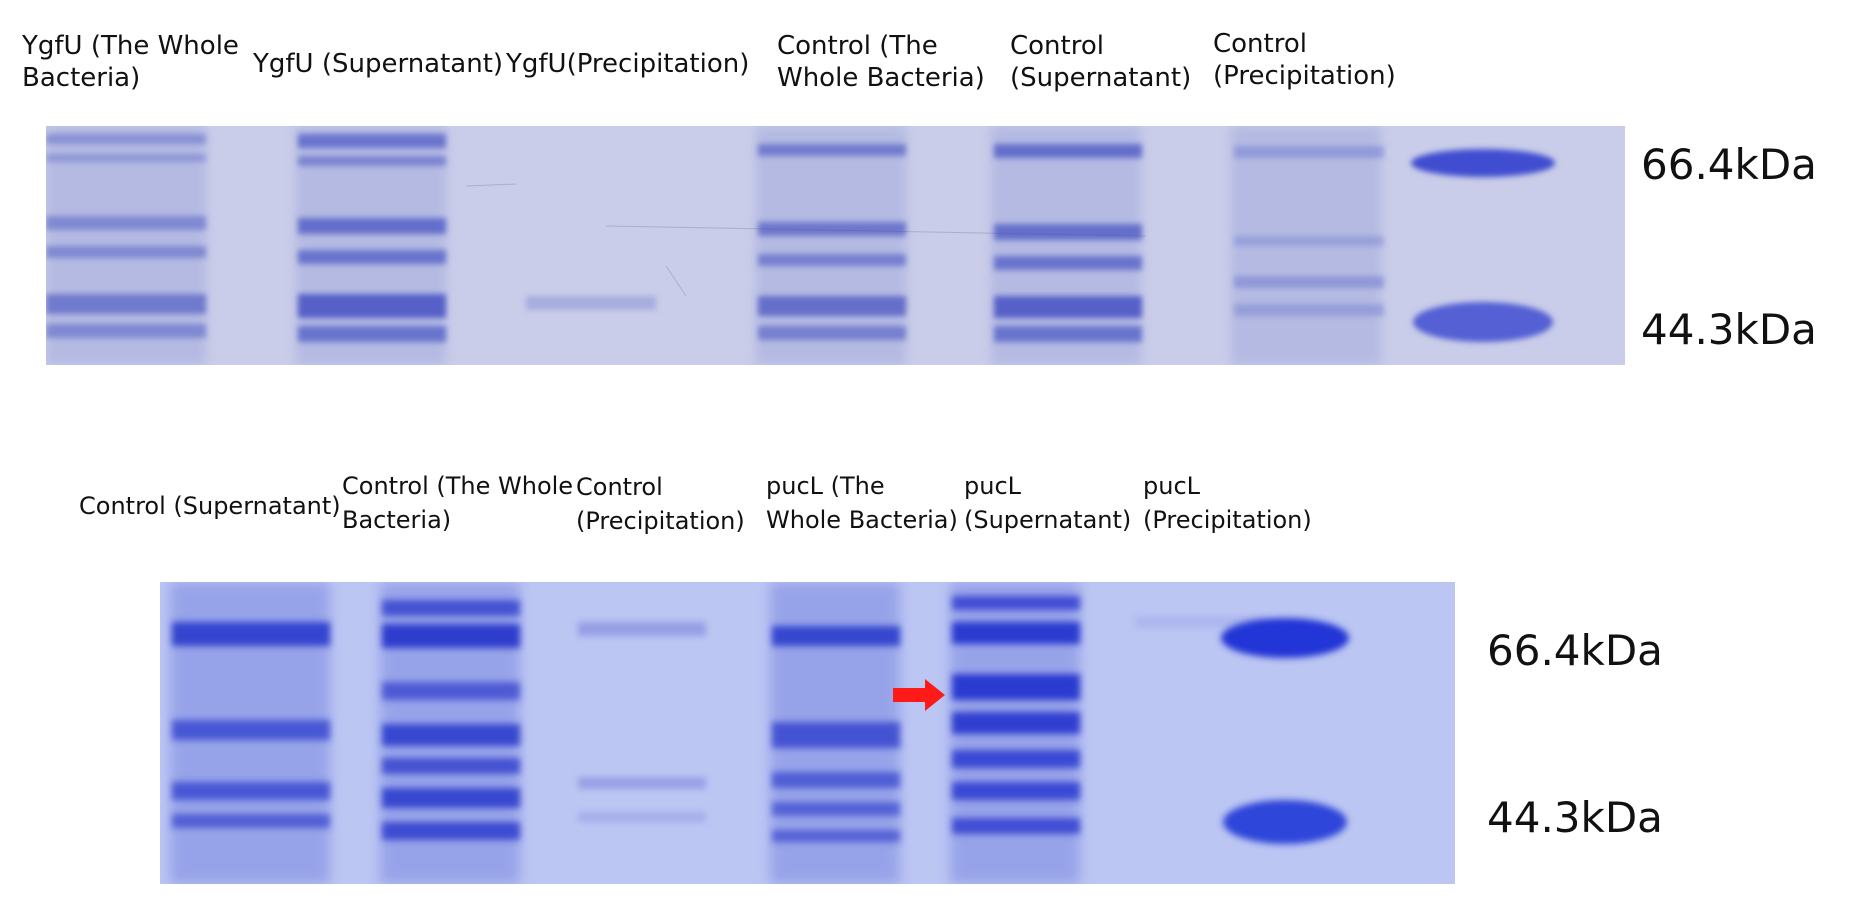 Image resolution: width=1857 pixels, height=907 pixels. Describe the element at coordinates (862, 503) in the screenshot. I see `bottom-lane-label-4: pucL (The Whole Bacteria)` at that location.